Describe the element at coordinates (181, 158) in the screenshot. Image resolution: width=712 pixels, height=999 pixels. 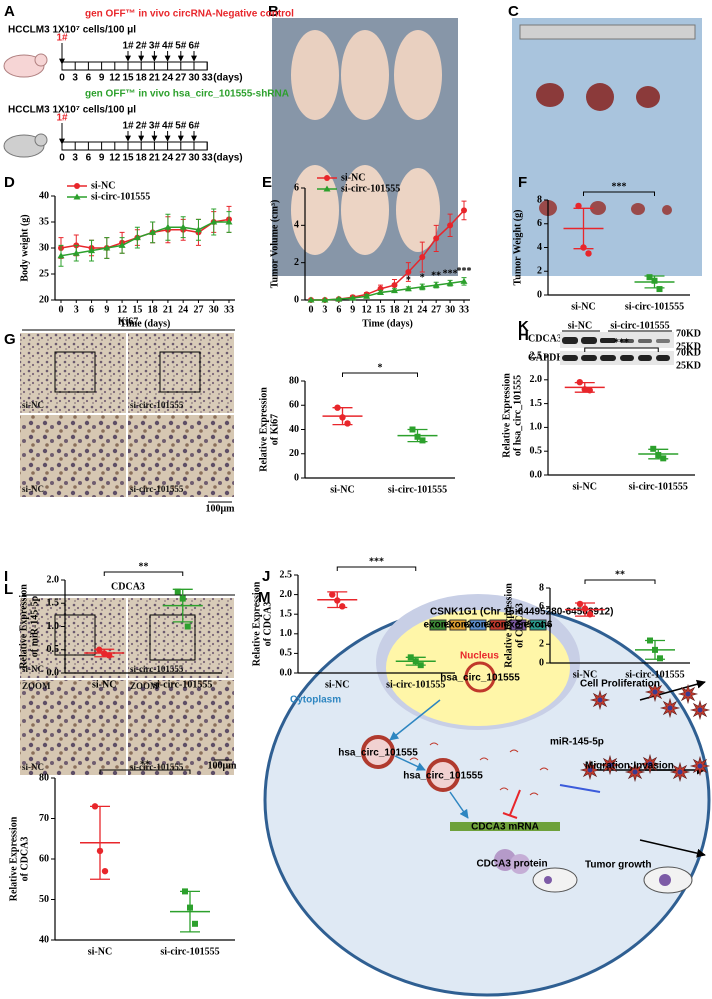
I see `day-label: 27` at that location.